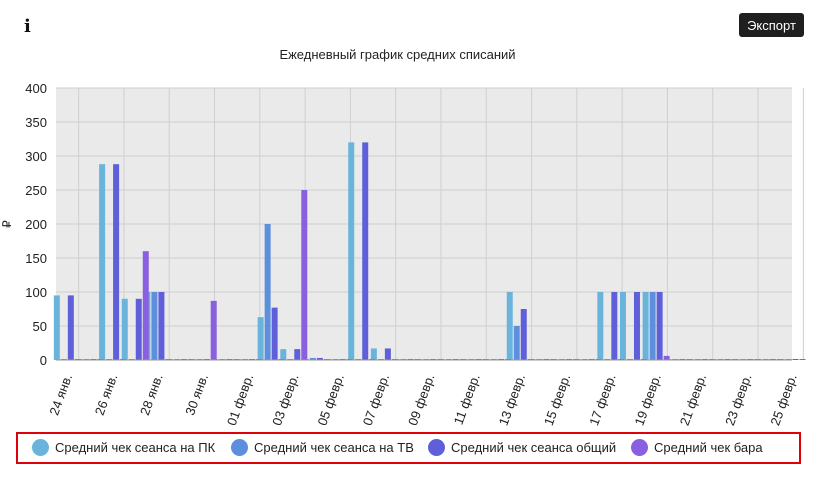  What do you see at coordinates (376, 400) in the screenshot?
I see `x-tick-label: 07 февр.` at bounding box center [376, 400].